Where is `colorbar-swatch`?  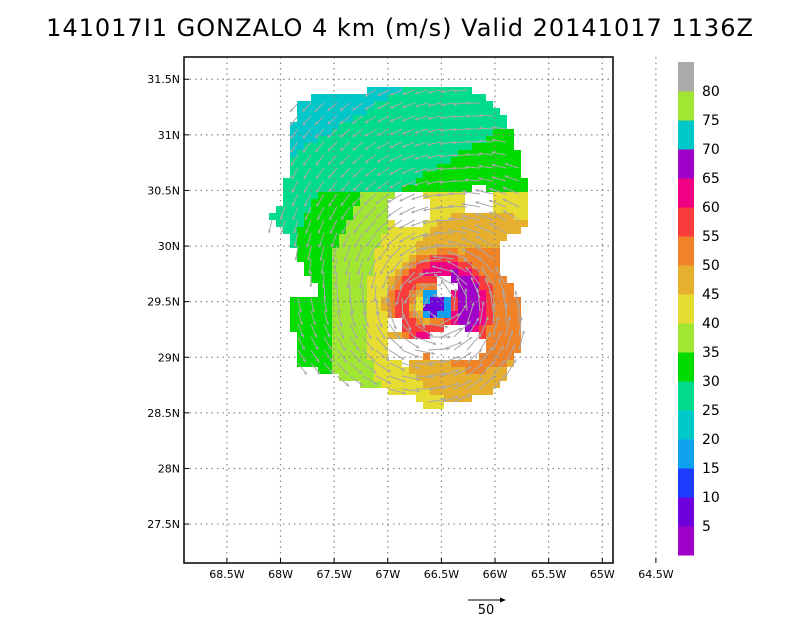 colorbar-swatch is located at coordinates (686, 483).